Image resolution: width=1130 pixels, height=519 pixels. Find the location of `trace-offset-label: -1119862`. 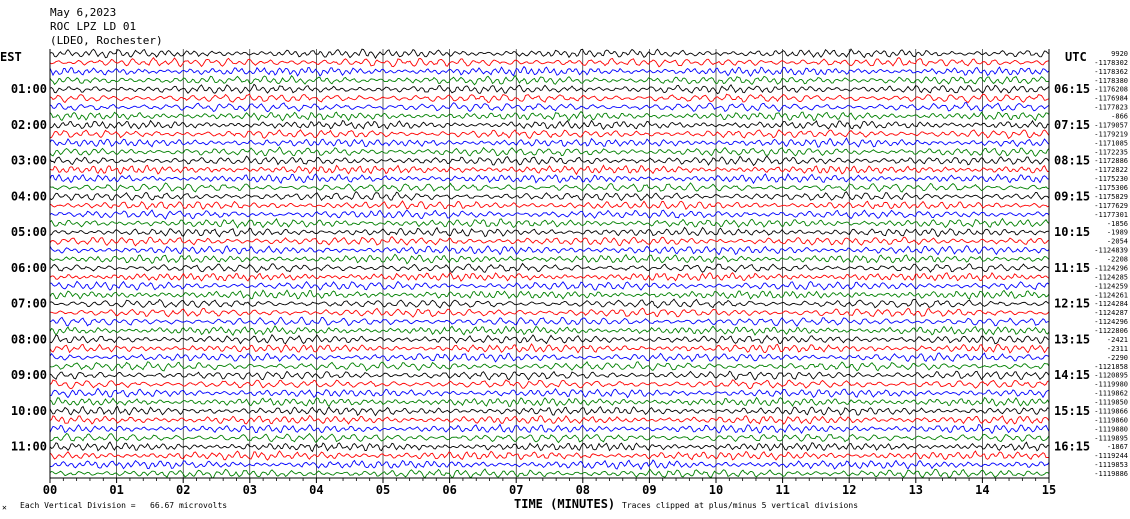

trace-offset-label: -1119862 is located at coordinates (1111, 394).